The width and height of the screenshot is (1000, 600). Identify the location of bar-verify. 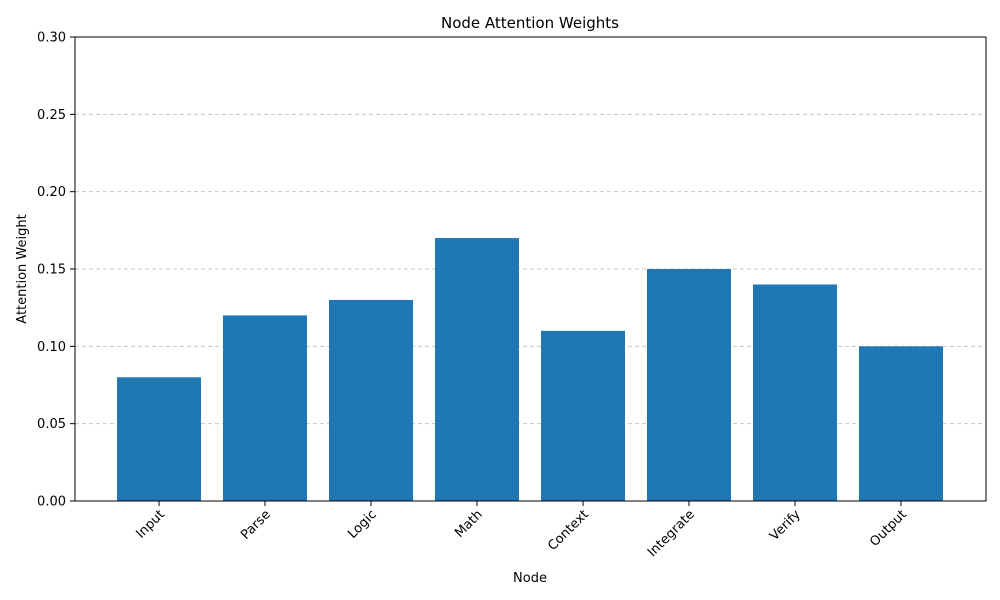
(795, 392).